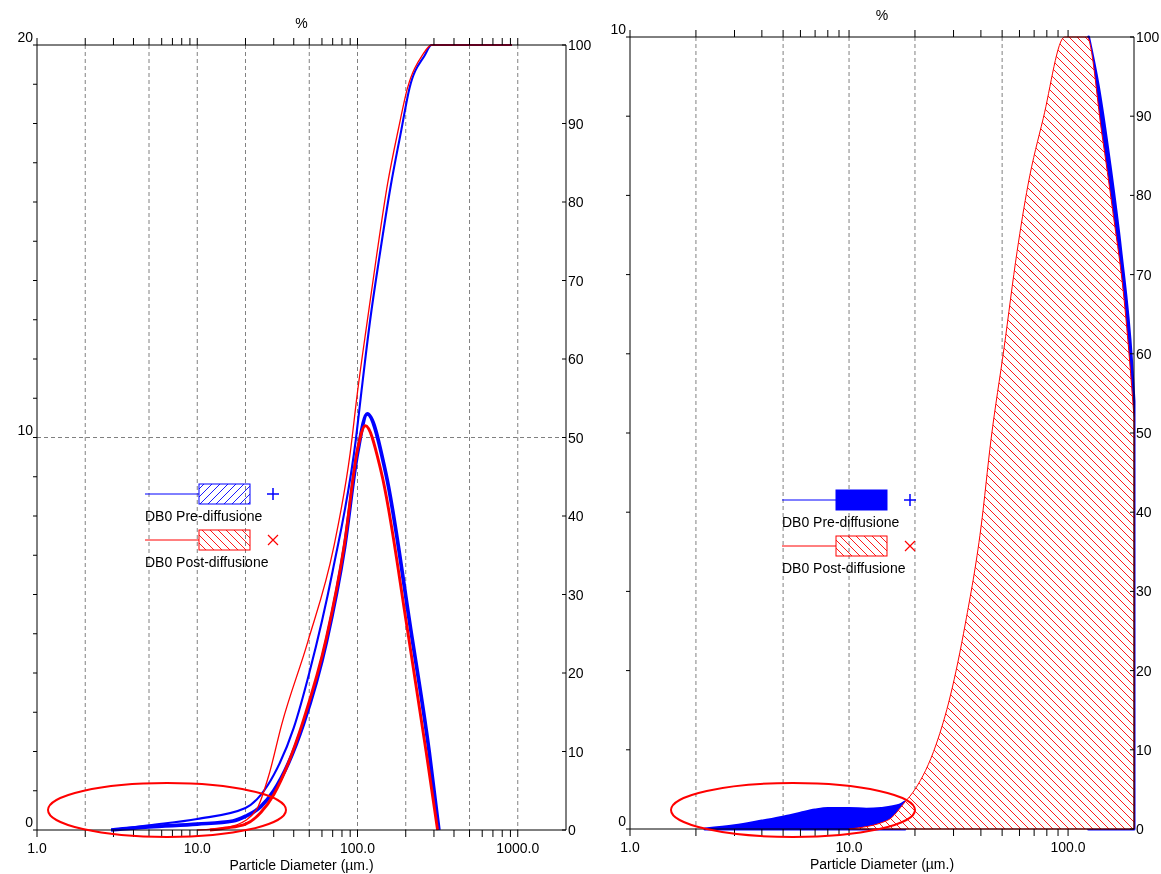 The image size is (1161, 874). Describe the element at coordinates (25, 37) in the screenshot. I see `y-tick-label: 20` at that location.